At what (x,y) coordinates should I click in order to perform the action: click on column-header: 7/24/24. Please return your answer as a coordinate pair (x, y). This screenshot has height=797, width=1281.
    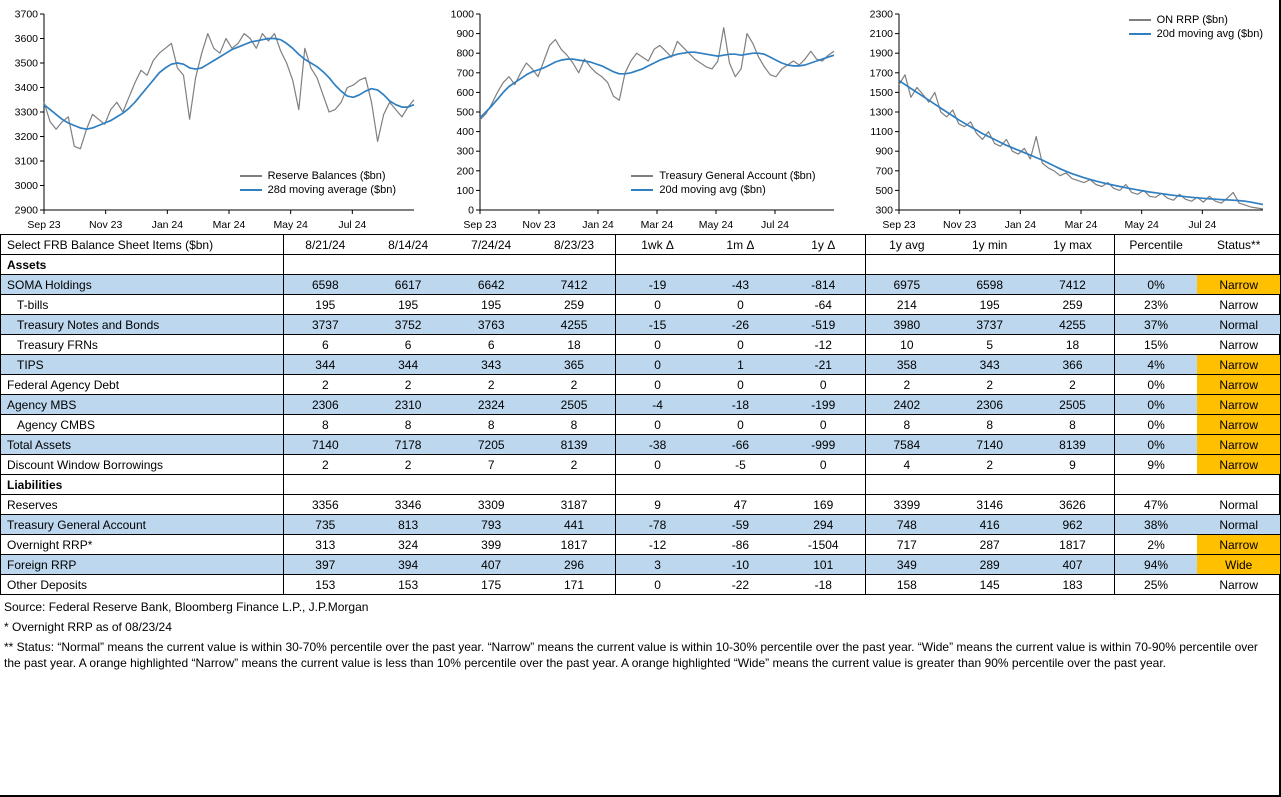
    Looking at the image, I should click on (491, 244).